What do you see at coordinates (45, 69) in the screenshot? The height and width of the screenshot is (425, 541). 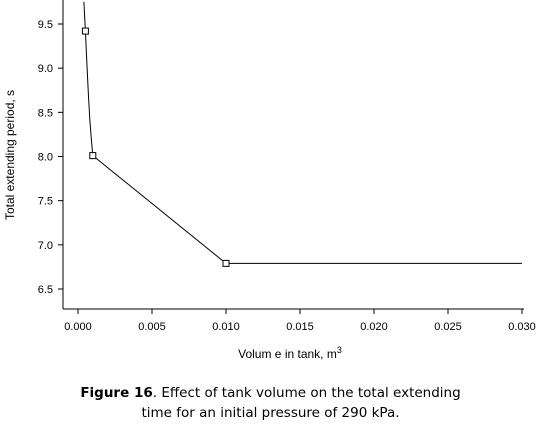 I see `y-tick-label: 9.0` at bounding box center [45, 69].